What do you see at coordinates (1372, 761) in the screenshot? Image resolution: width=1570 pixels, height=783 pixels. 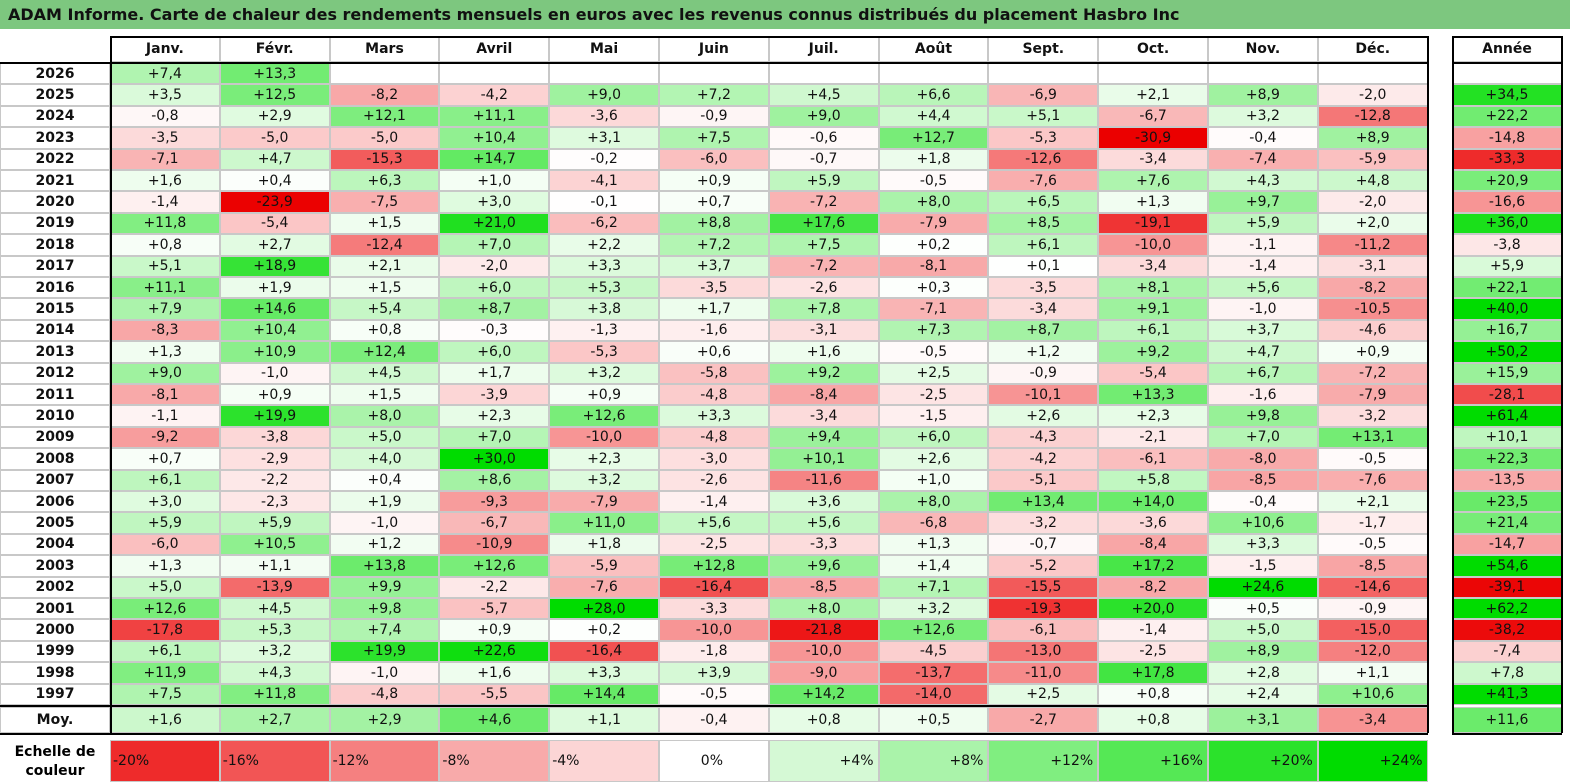 I see `legend-swatch: +24%` at bounding box center [1372, 761].